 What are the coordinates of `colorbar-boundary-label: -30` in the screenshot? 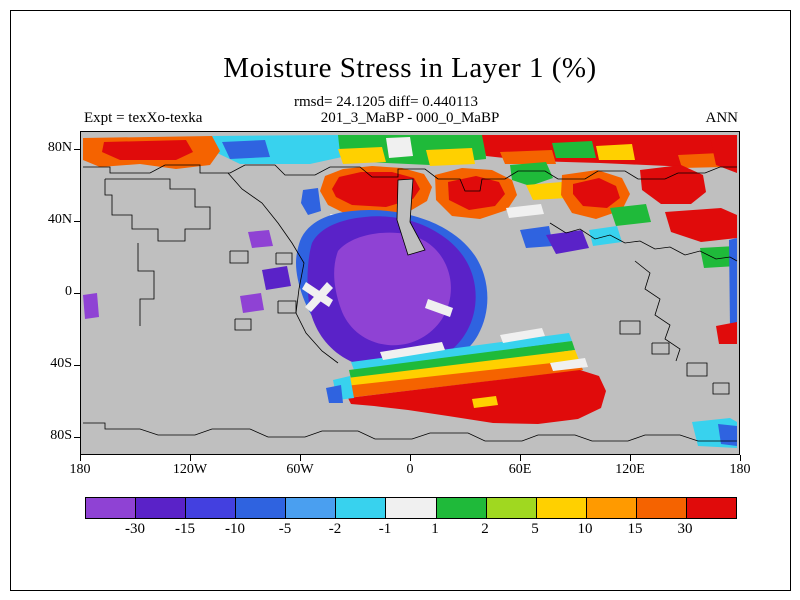 It's located at (135, 529).